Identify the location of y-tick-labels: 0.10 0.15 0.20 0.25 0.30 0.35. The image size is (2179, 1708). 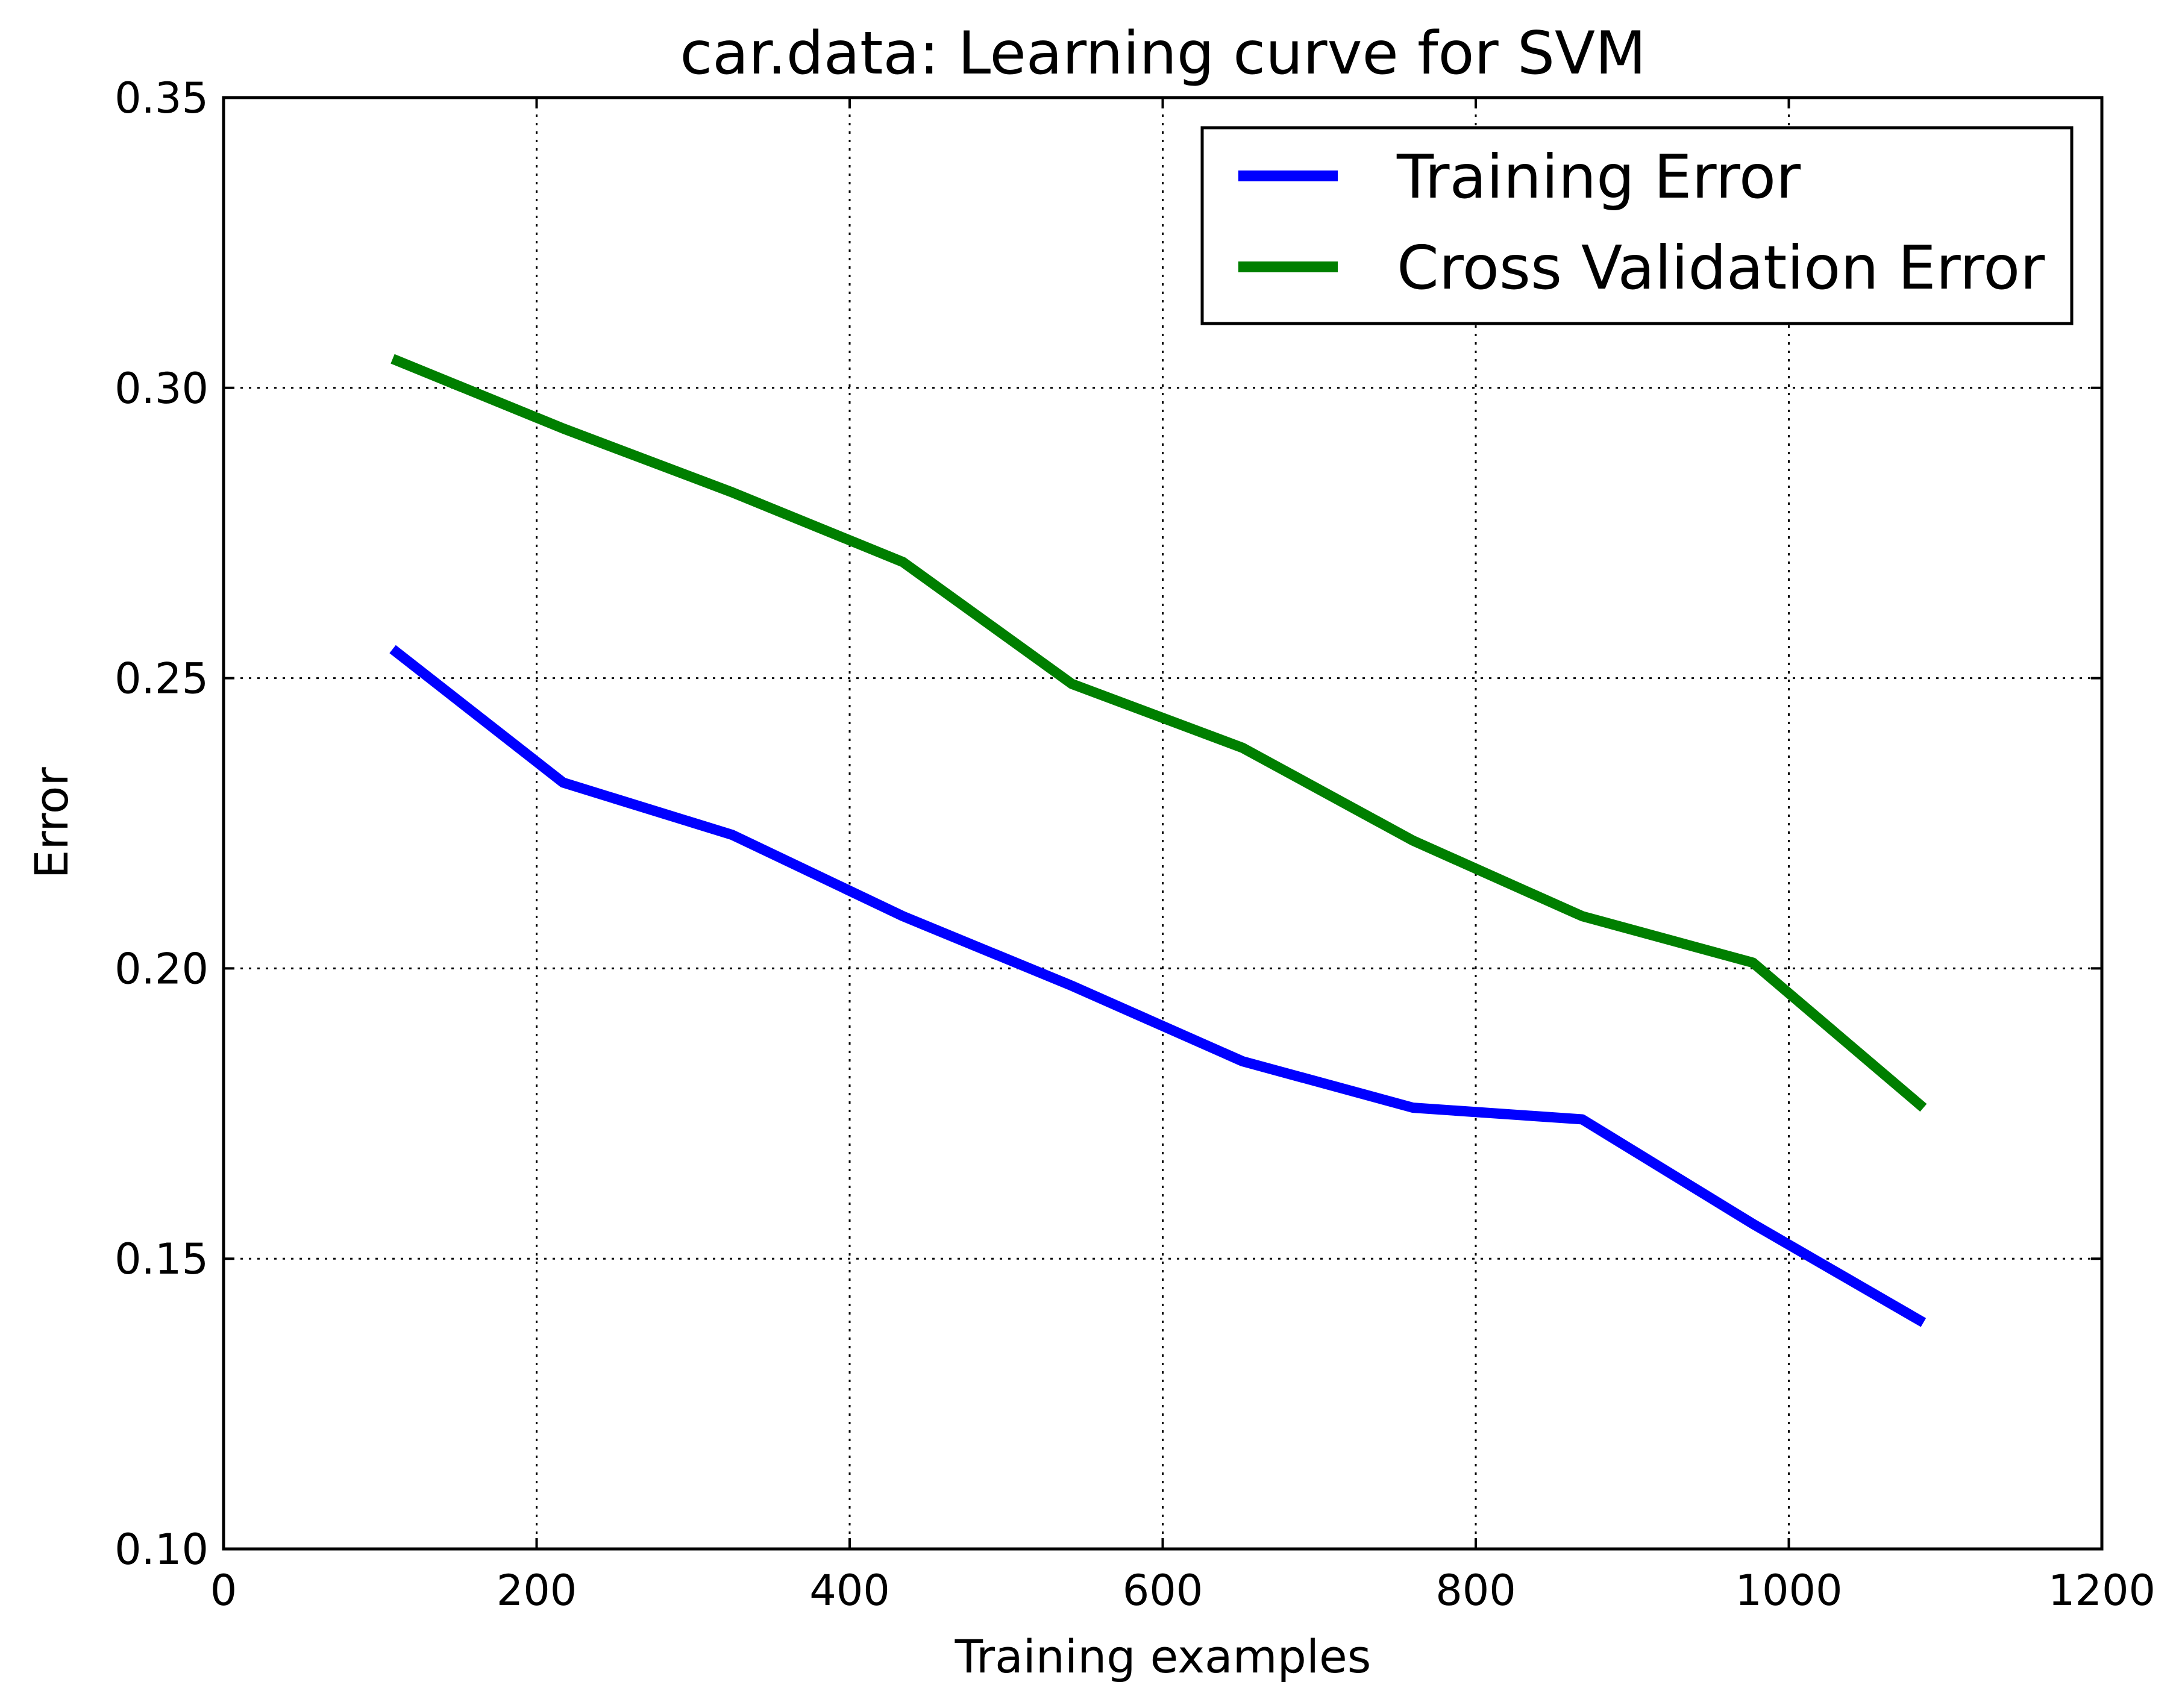
(161, 824).